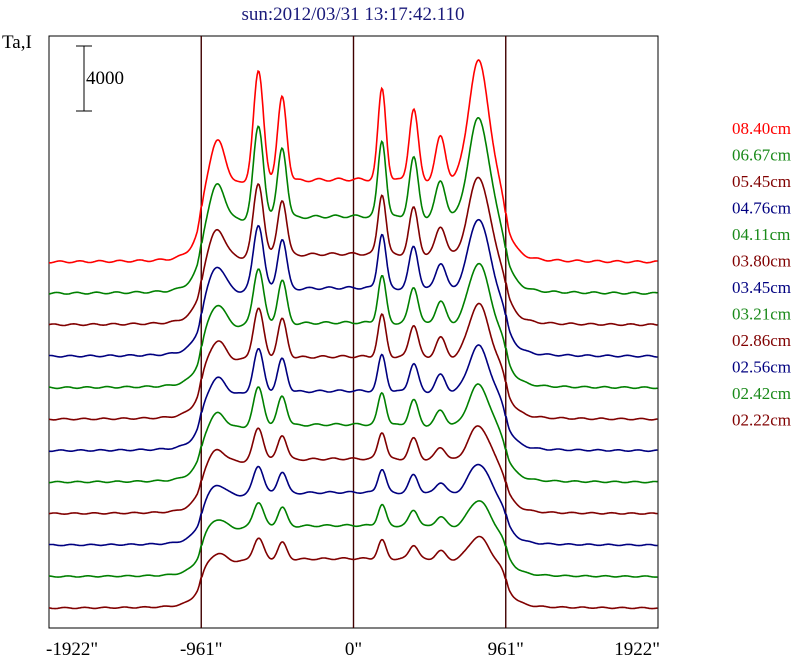  Describe the element at coordinates (72, 649) in the screenshot. I see `x-tick-label-0: -1922"` at that location.